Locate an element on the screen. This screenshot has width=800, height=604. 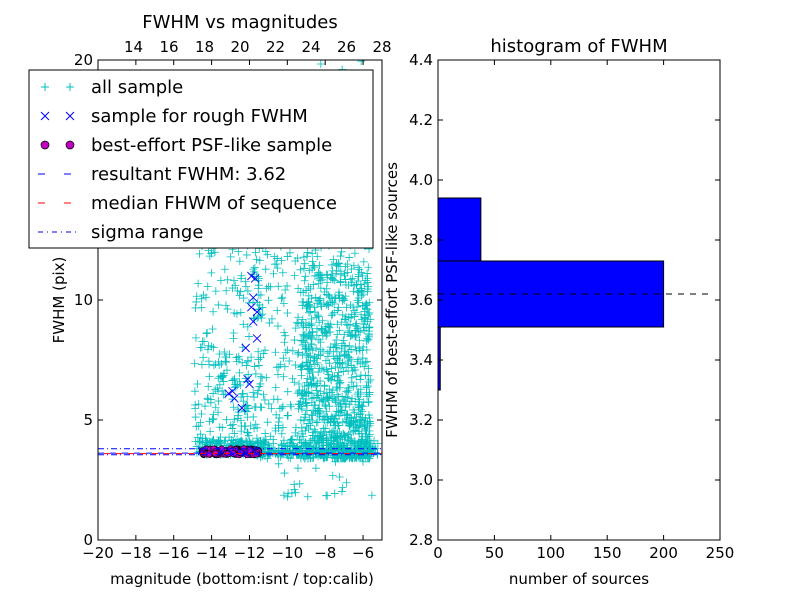
legend-entry: sample for rough FWHM is located at coordinates (199, 116).